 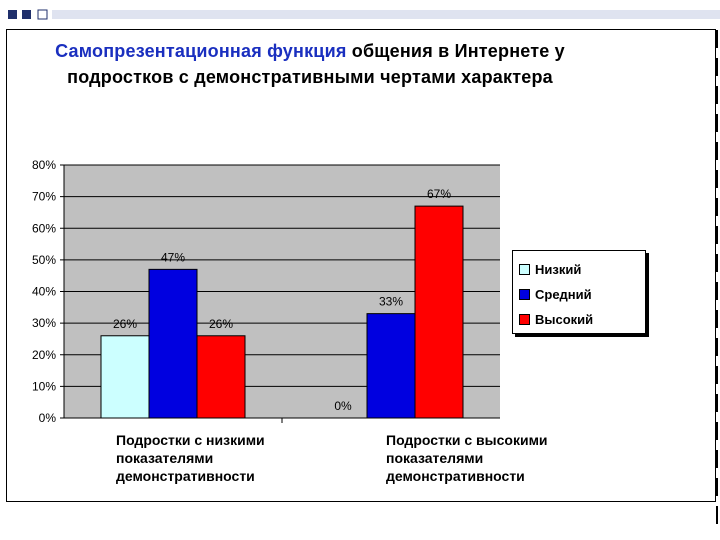 I want to click on y-tick-label: 20%, so click(x=44, y=355).